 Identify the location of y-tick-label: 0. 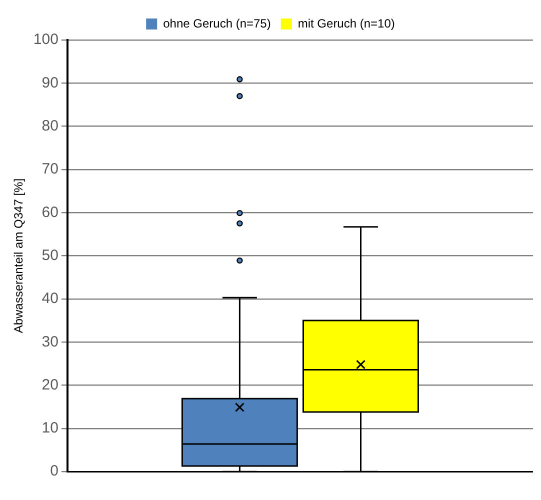
(54, 471).